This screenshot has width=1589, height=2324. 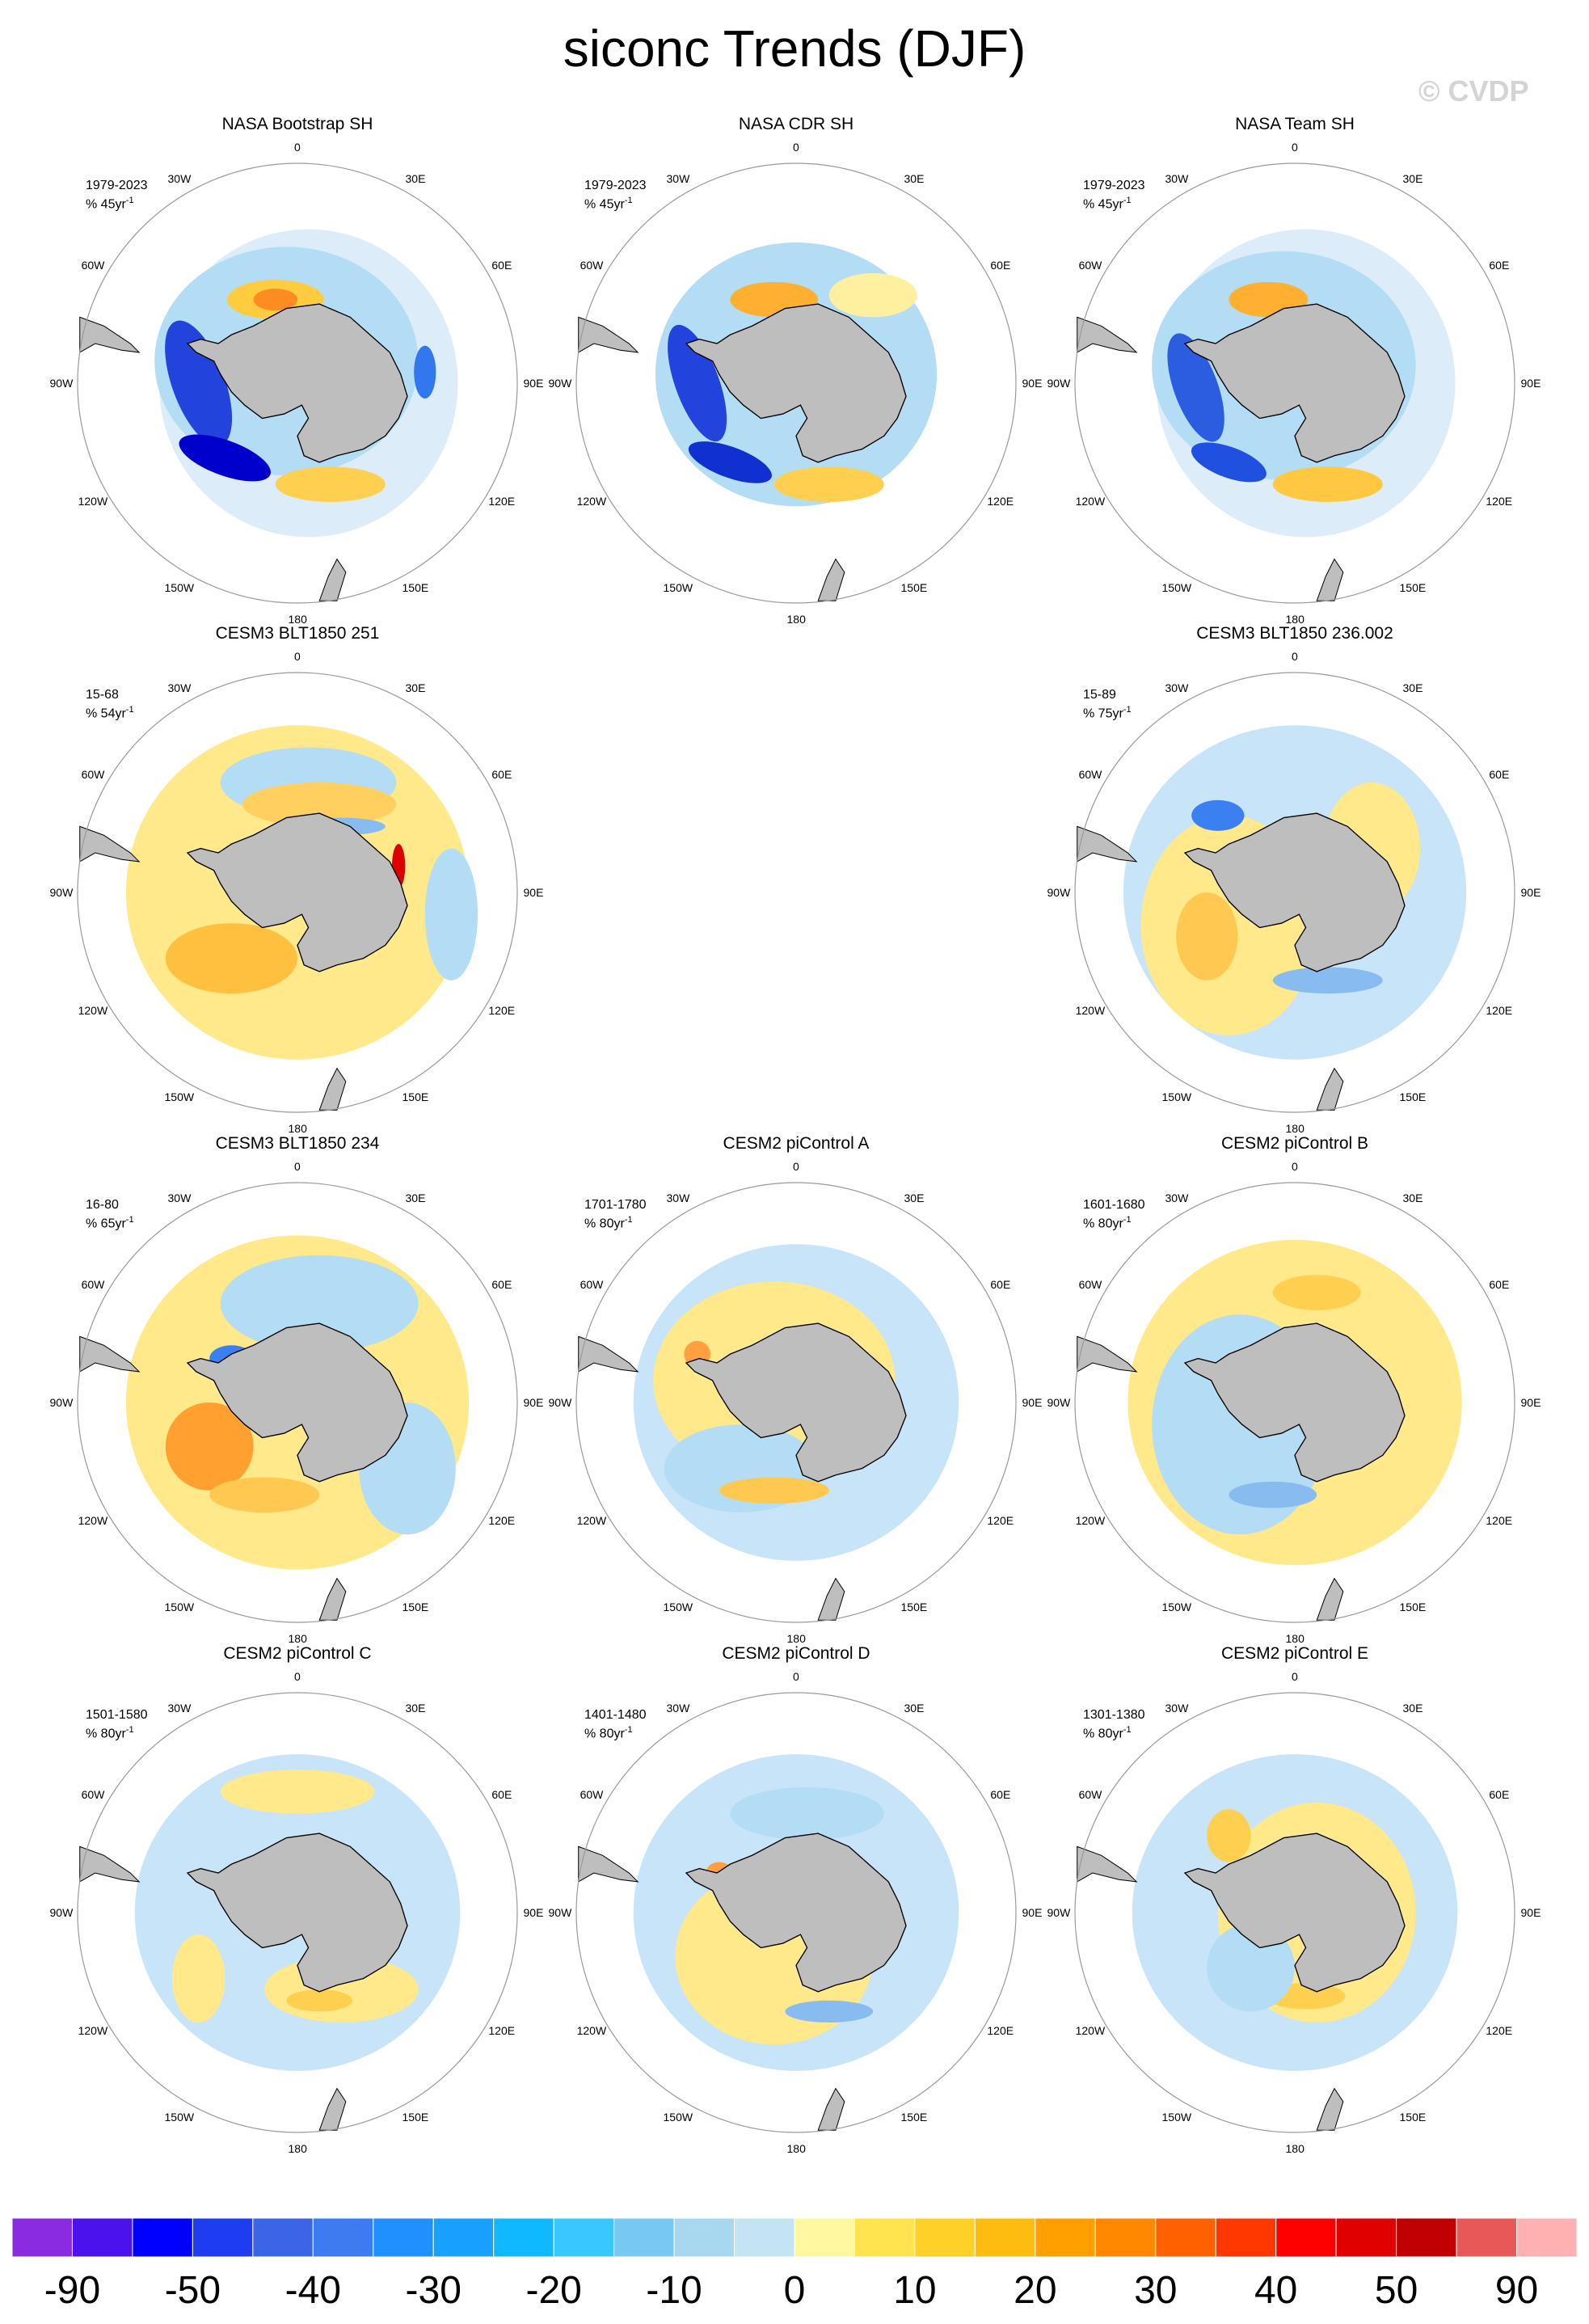 I want to click on colorbar-tick-label: 10, so click(x=915, y=2290).